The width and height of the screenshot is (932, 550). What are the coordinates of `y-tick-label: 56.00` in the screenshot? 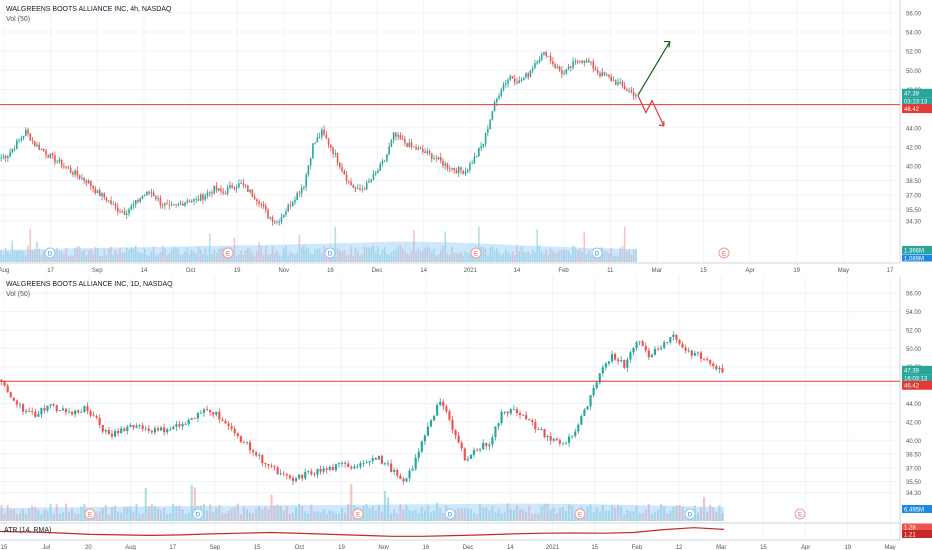 It's located at (914, 14).